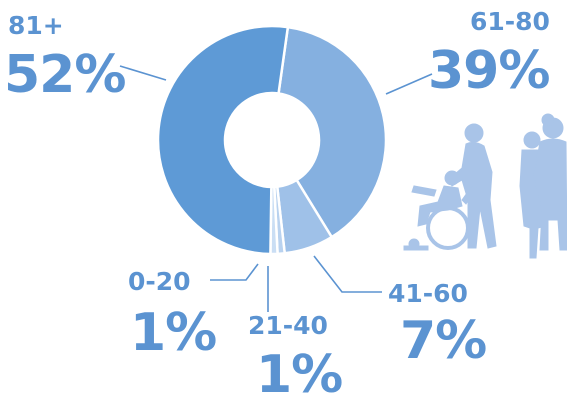 This screenshot has height=395, width=567. I want to click on range-label-41-60: 41-60, so click(428, 293).